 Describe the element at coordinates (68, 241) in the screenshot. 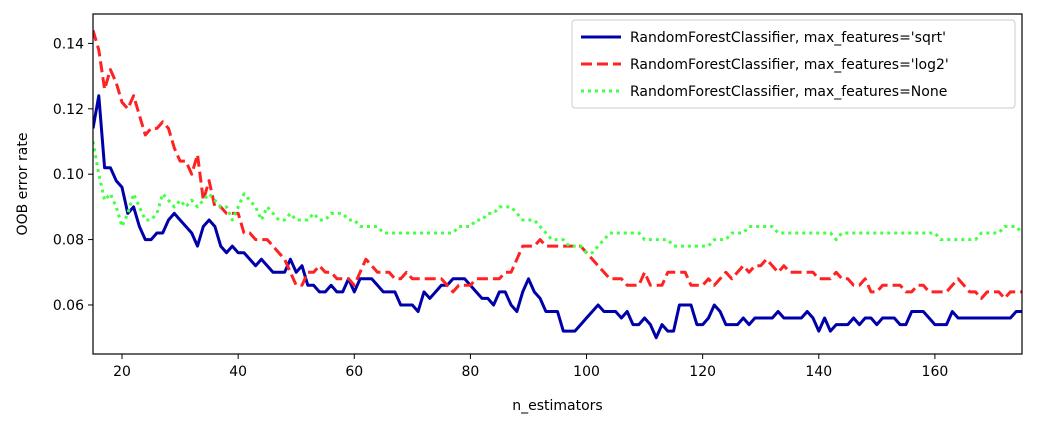

I see `y-tick-label: 0.08` at that location.